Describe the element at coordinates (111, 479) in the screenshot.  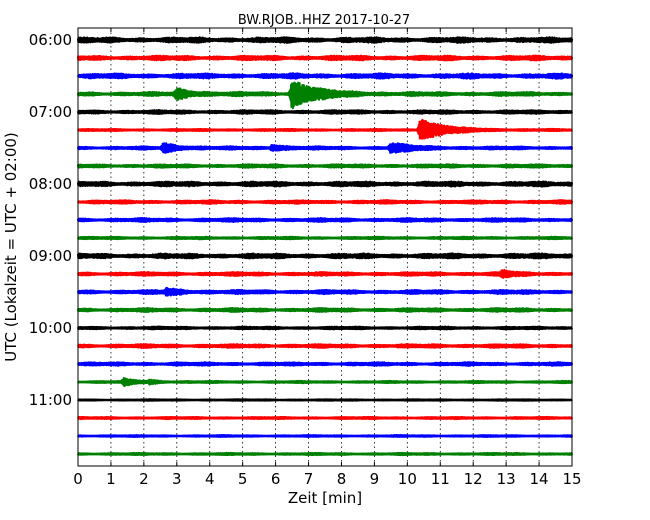
I see `x-tick-label: 1` at that location.